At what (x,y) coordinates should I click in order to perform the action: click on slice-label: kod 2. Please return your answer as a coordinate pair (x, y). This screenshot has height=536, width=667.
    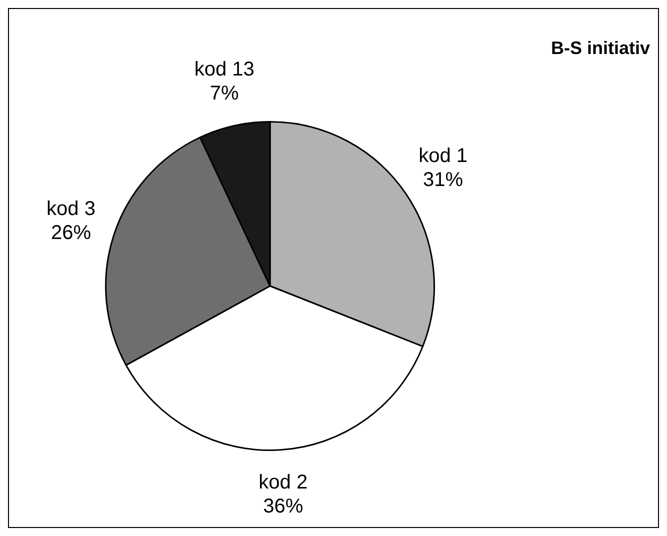
    Looking at the image, I should click on (283, 482).